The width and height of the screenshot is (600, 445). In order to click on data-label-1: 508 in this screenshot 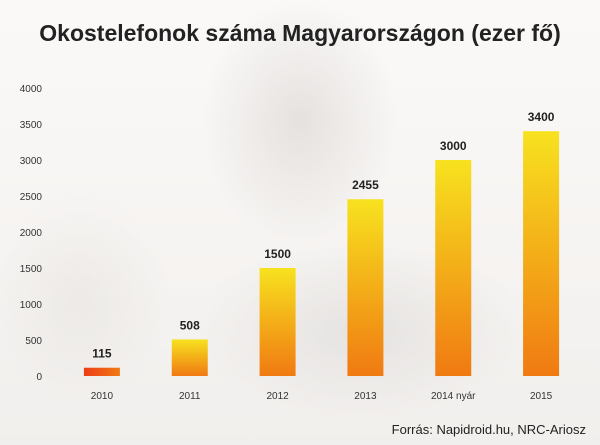, I will do `click(190, 325)`.